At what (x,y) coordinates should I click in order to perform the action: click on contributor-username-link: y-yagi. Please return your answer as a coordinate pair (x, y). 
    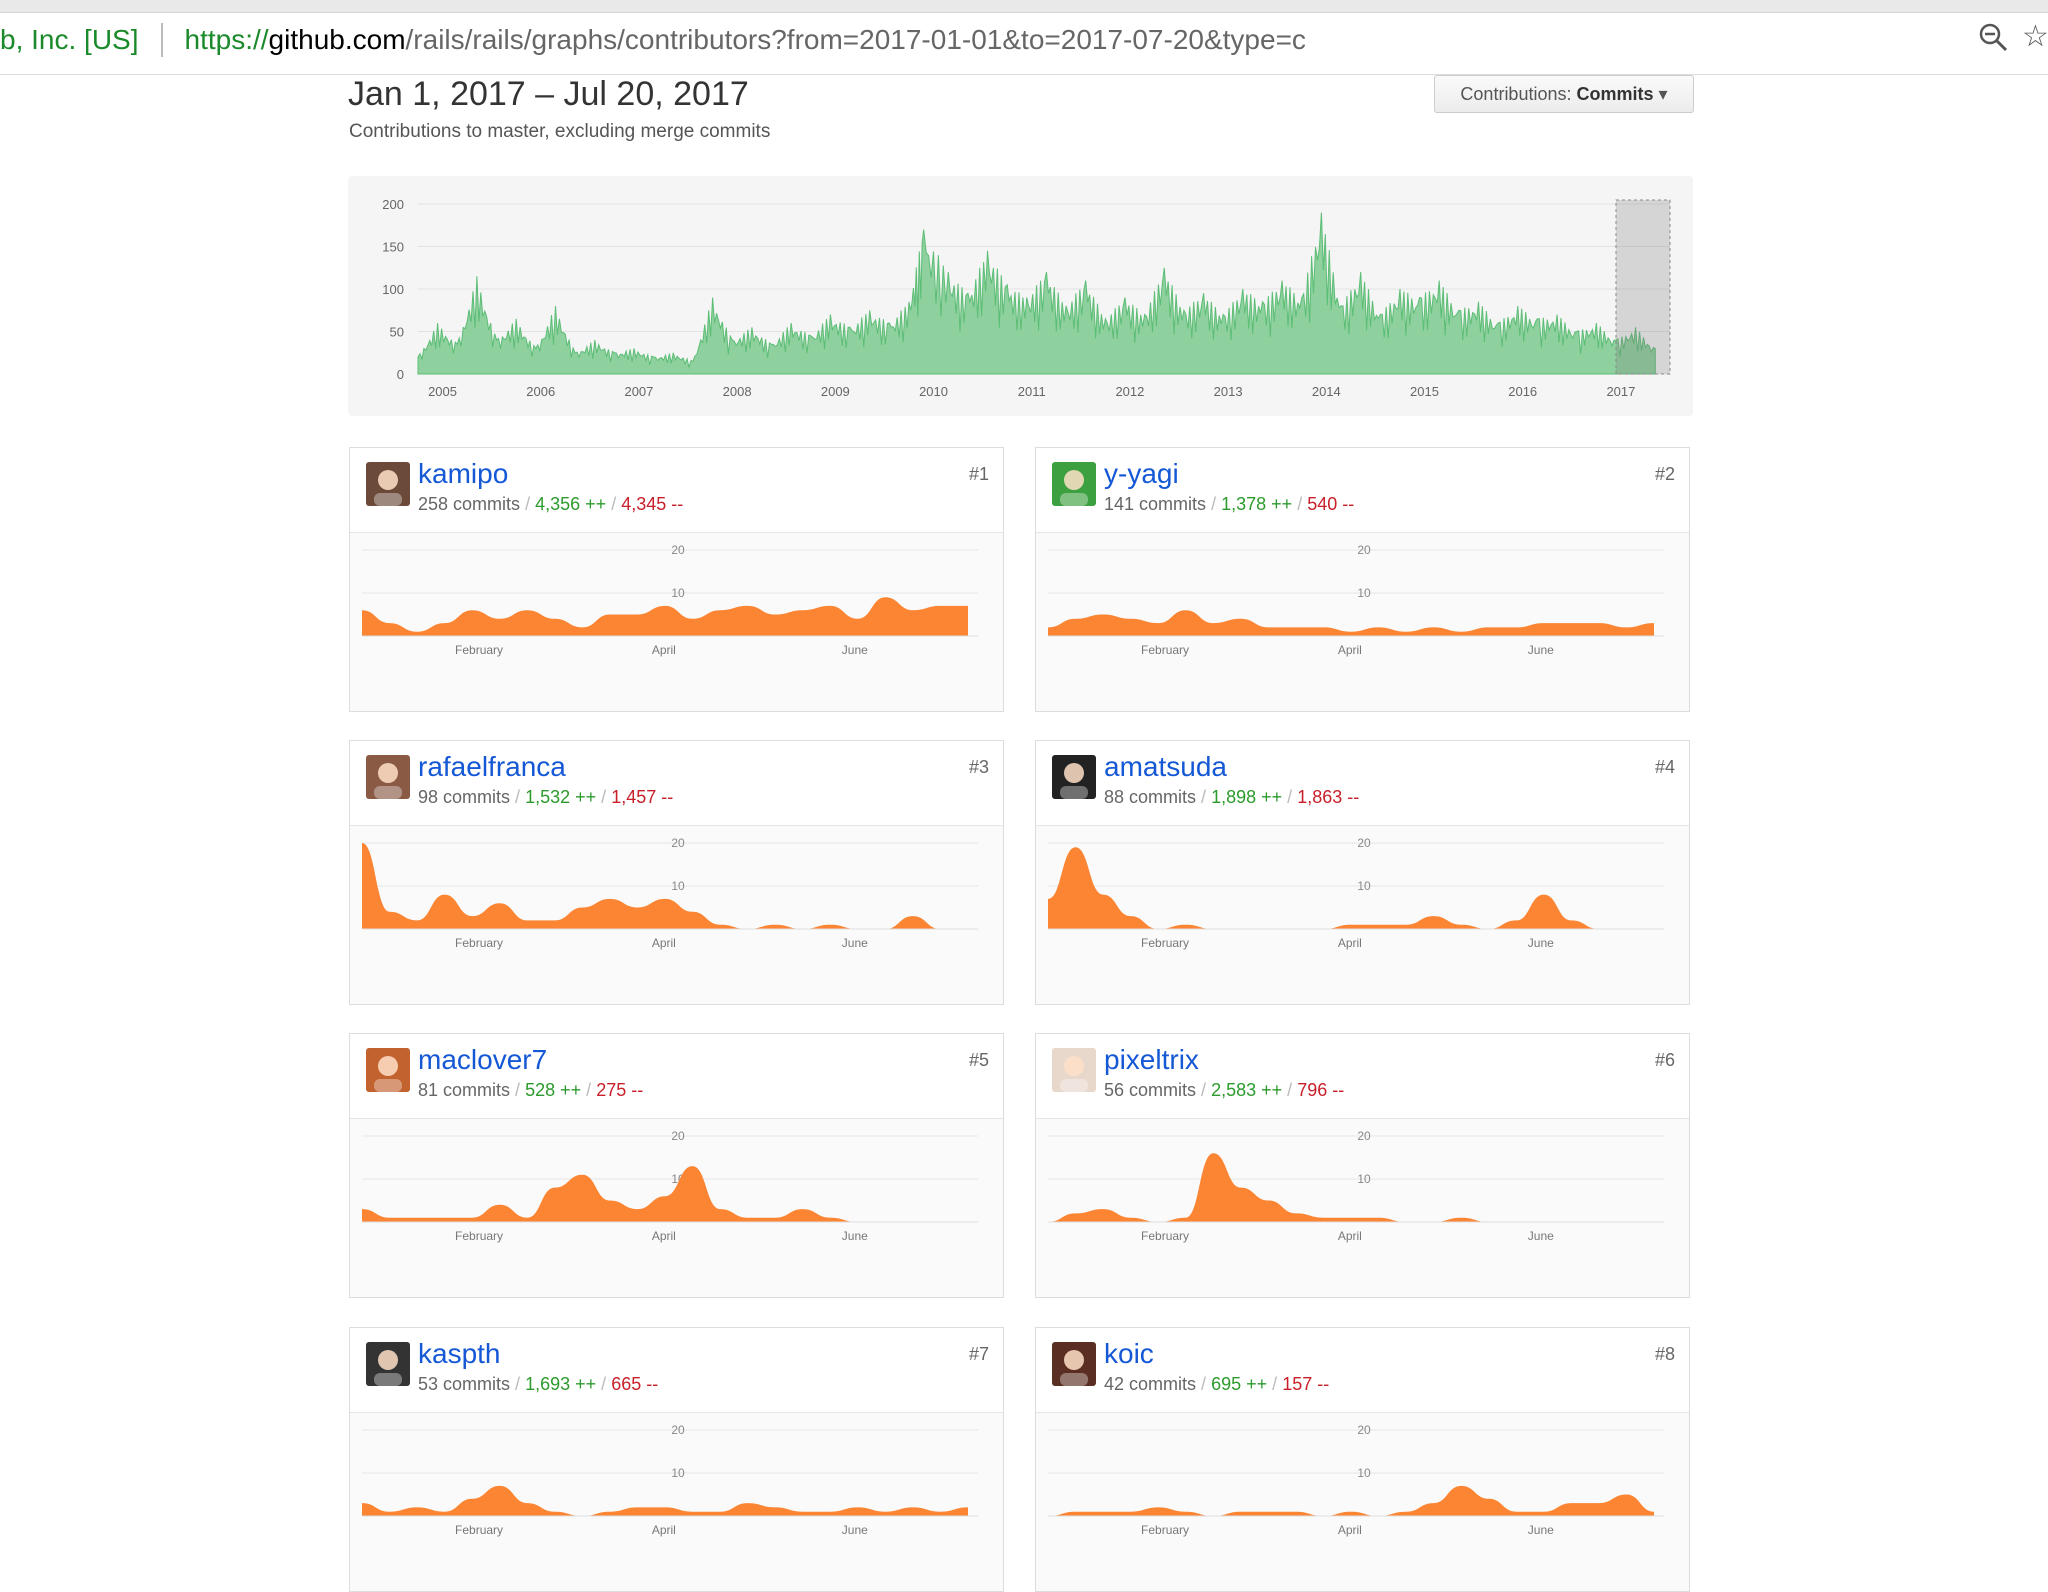
    Looking at the image, I should click on (1141, 473).